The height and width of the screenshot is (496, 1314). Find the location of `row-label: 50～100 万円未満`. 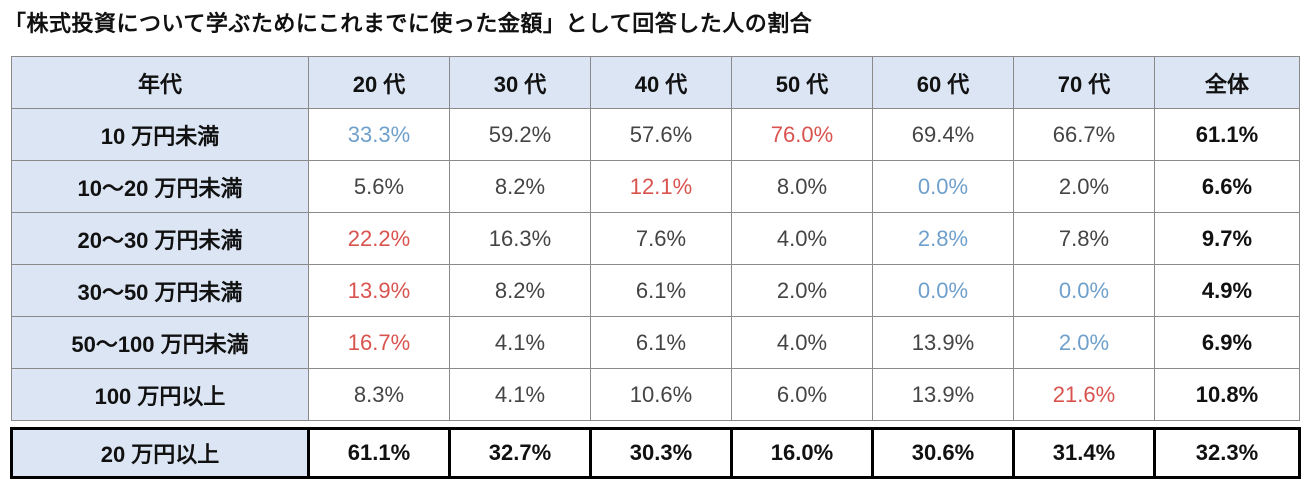

row-label: 50～100 万円未満 is located at coordinates (160, 342).